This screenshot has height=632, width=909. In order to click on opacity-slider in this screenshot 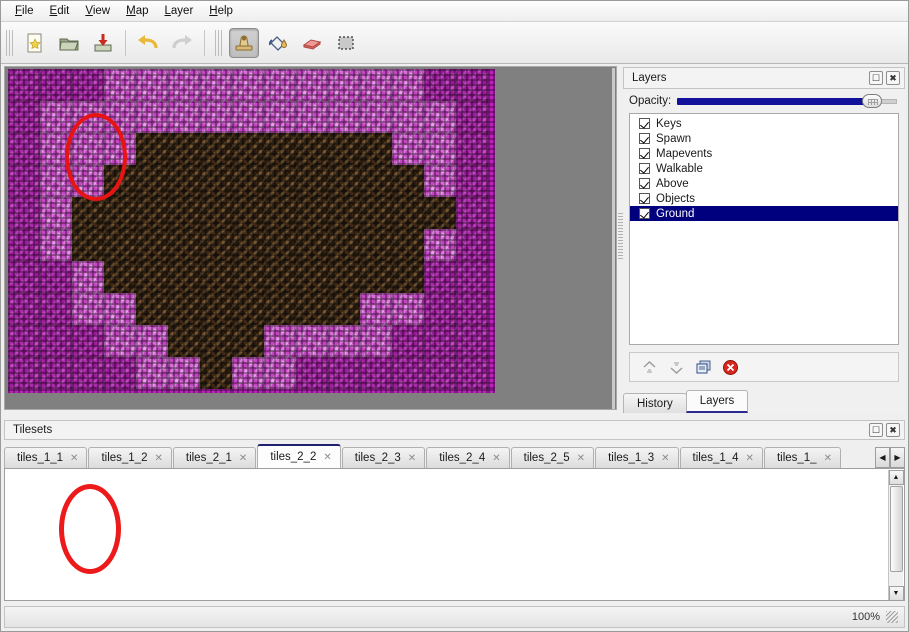, I will do `click(787, 101)`.